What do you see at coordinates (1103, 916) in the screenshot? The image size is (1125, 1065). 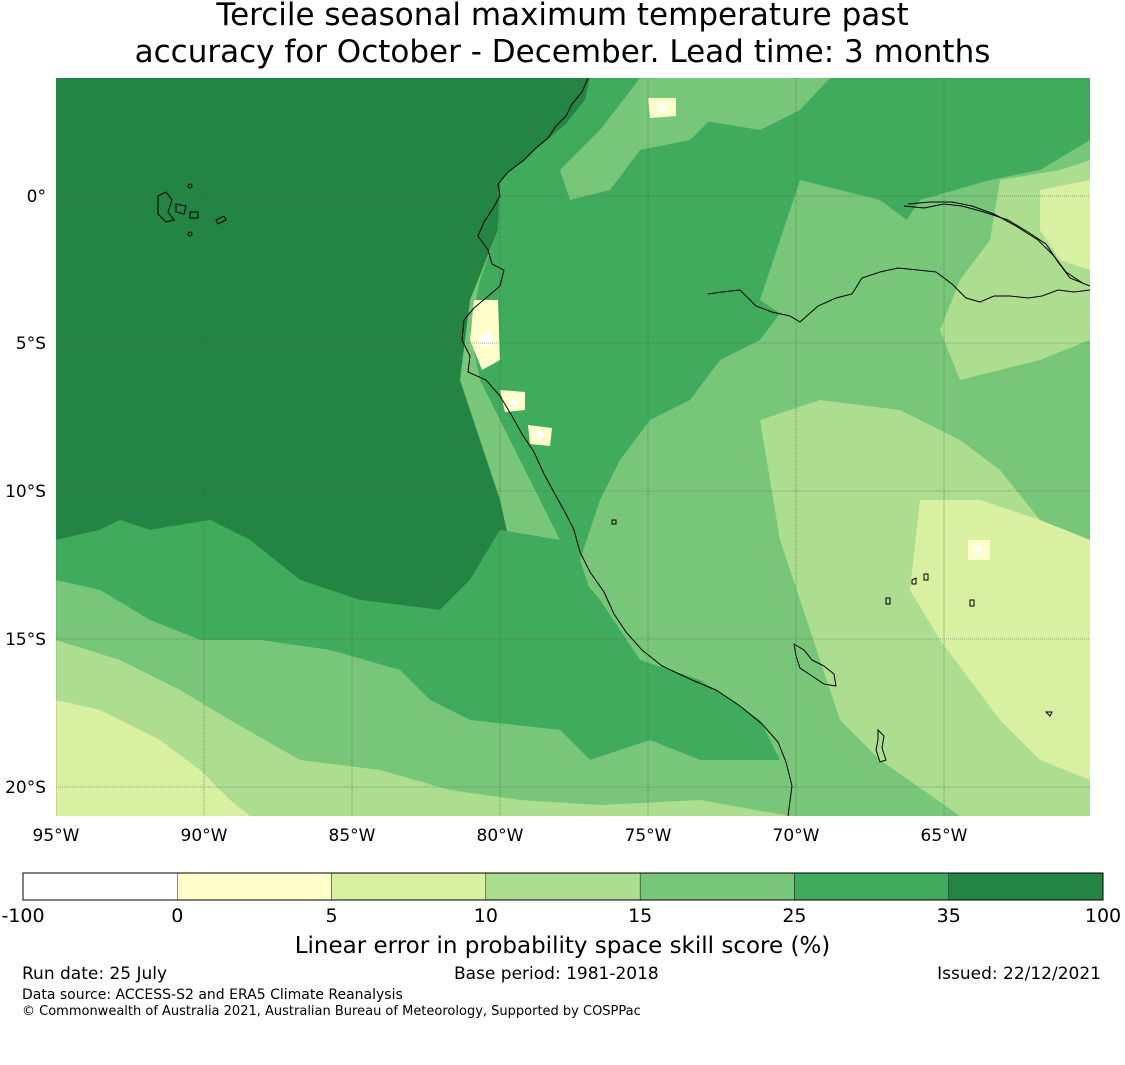 I see `colorbar-tick-label: 100` at bounding box center [1103, 916].